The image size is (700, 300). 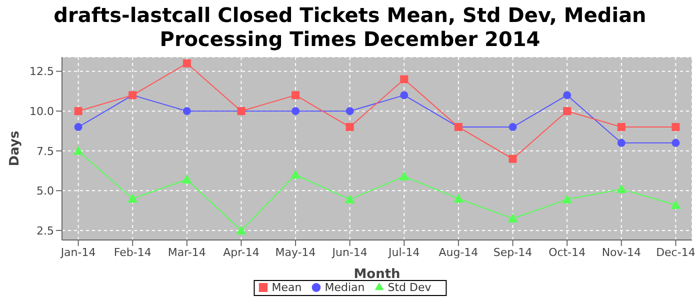 I want to click on y-tick-label: 10.0, so click(x=42, y=111).